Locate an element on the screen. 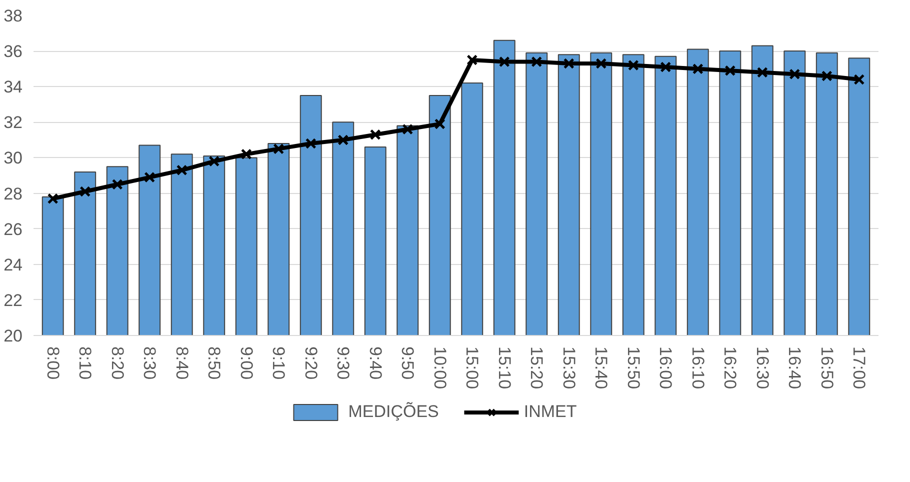 Image resolution: width=910 pixels, height=482 pixels. x-tick-label: 16:20 is located at coordinates (730, 368).